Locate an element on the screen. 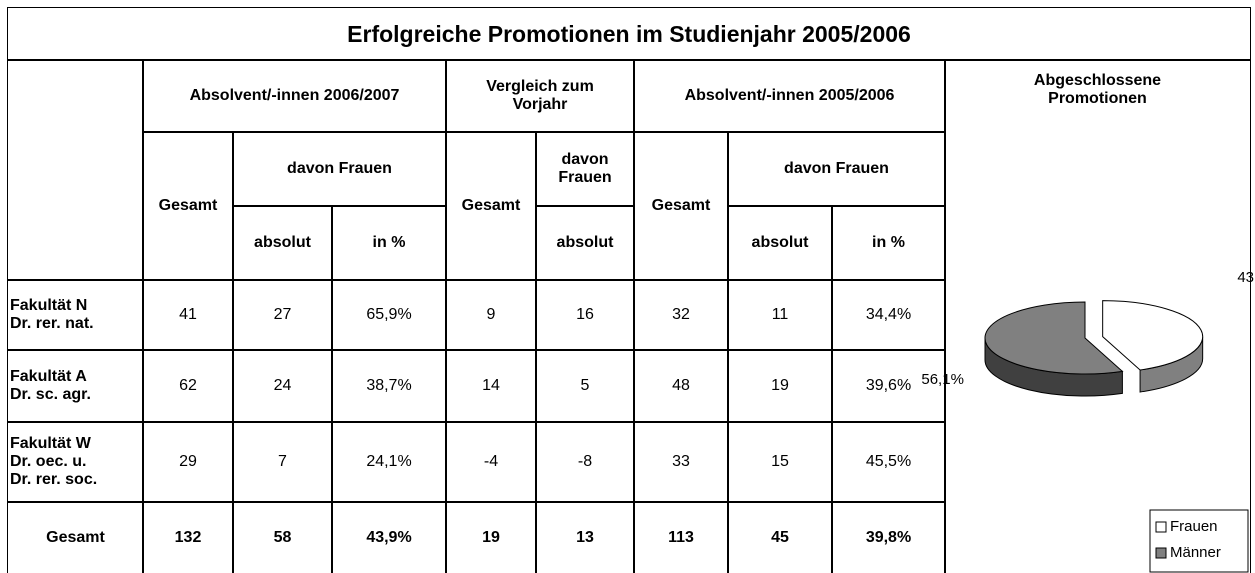  cell-text: 33 is located at coordinates (681, 461).